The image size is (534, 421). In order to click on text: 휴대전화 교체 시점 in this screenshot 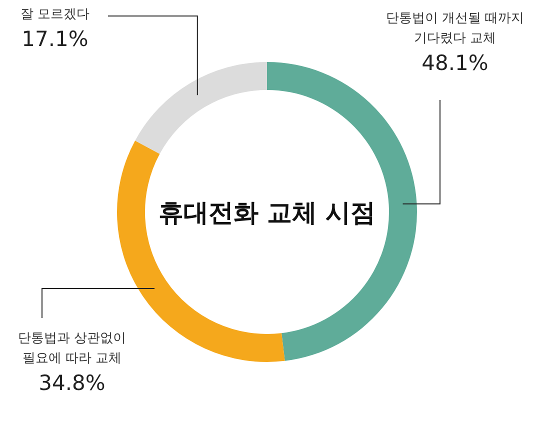, I will do `click(267, 212)`.